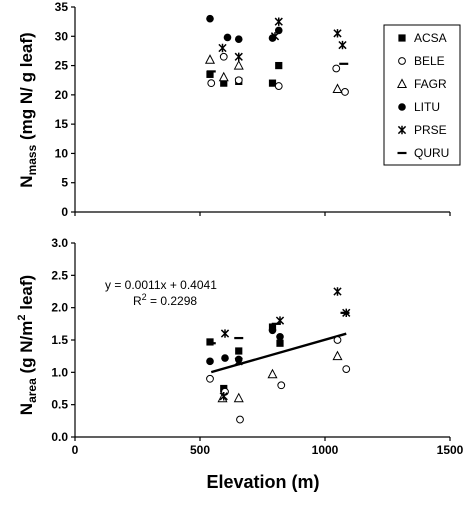 This screenshot has width=474, height=506. Describe the element at coordinates (22, 317) in the screenshot. I see `bottom-y-label-sup: 2` at that location.